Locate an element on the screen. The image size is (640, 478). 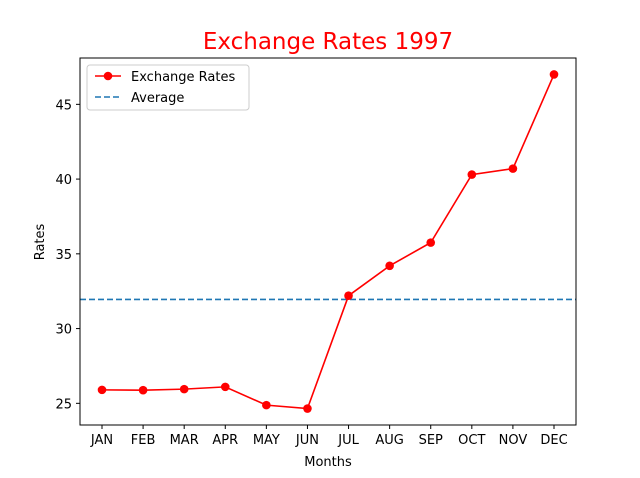
y-axis-label: Rates is located at coordinates (40, 241).